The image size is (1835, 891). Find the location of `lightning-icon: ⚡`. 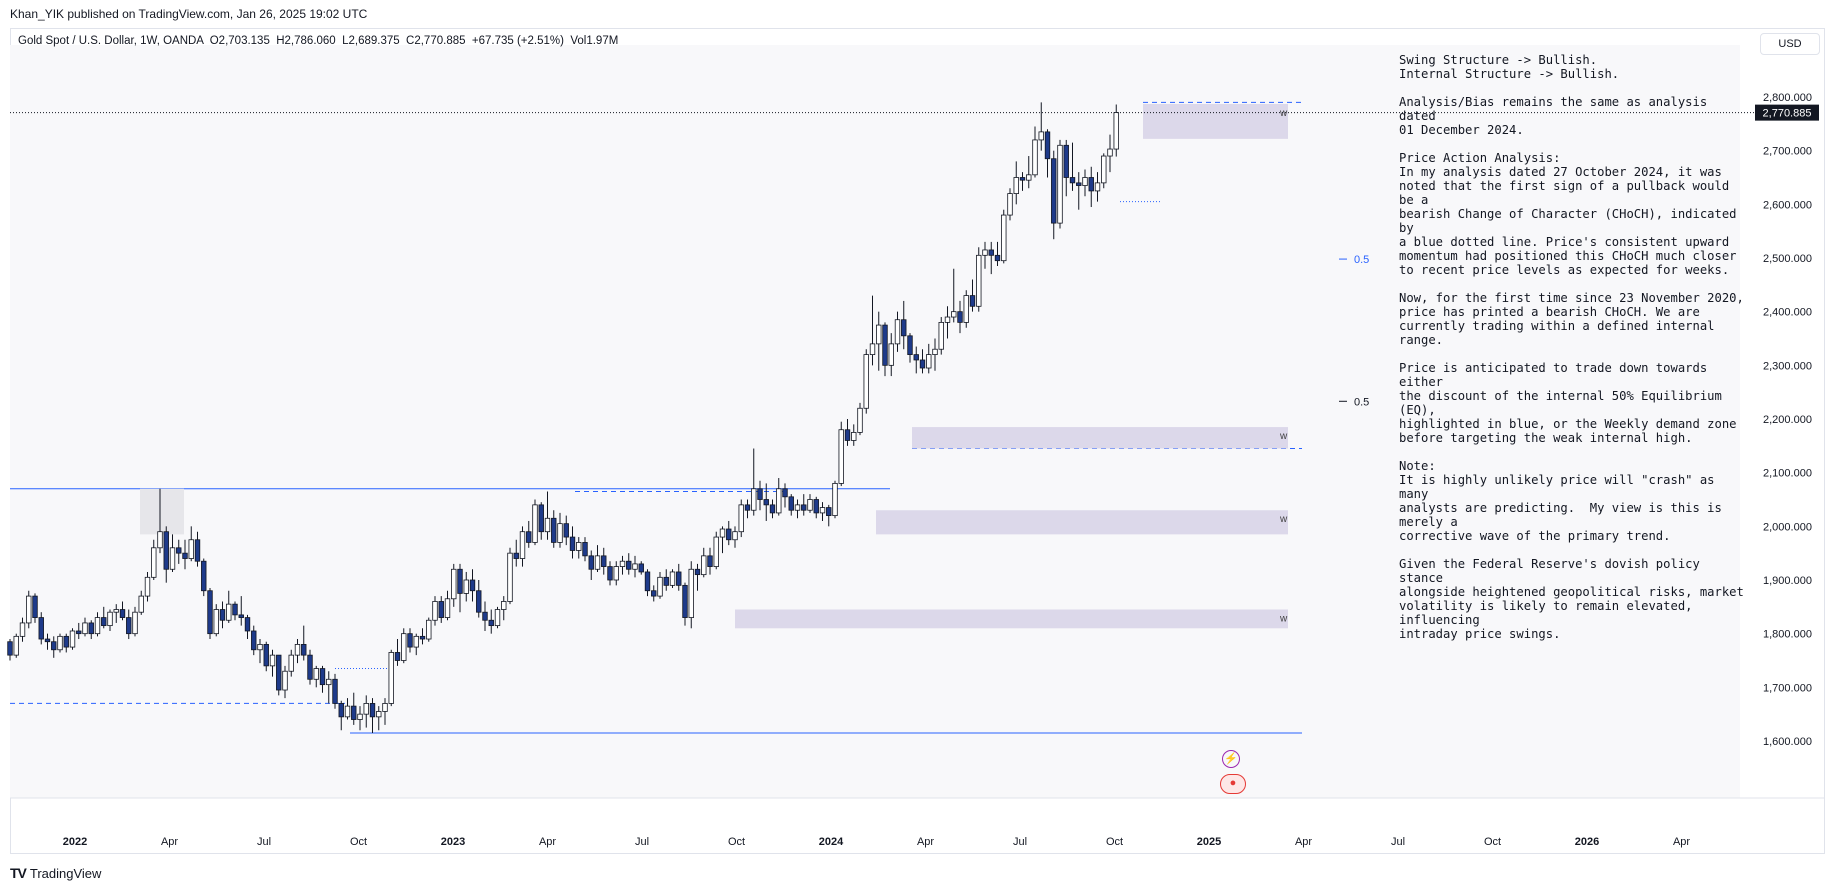

lightning-icon: ⚡ is located at coordinates (1231, 759).